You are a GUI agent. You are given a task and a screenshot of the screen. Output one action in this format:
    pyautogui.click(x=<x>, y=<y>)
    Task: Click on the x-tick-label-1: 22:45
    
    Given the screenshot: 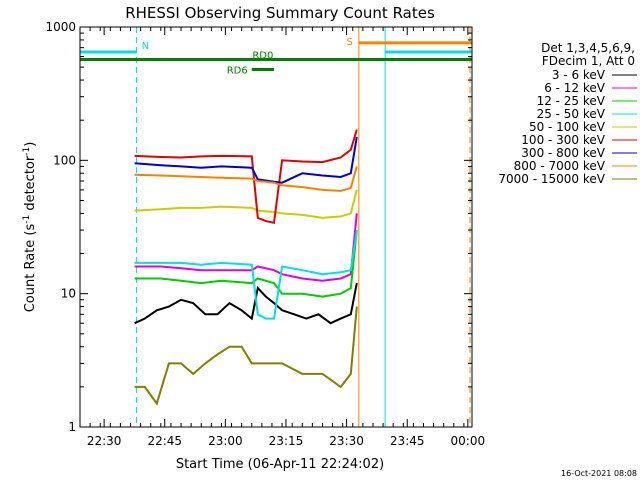 What is the action you would take?
    pyautogui.click(x=164, y=441)
    